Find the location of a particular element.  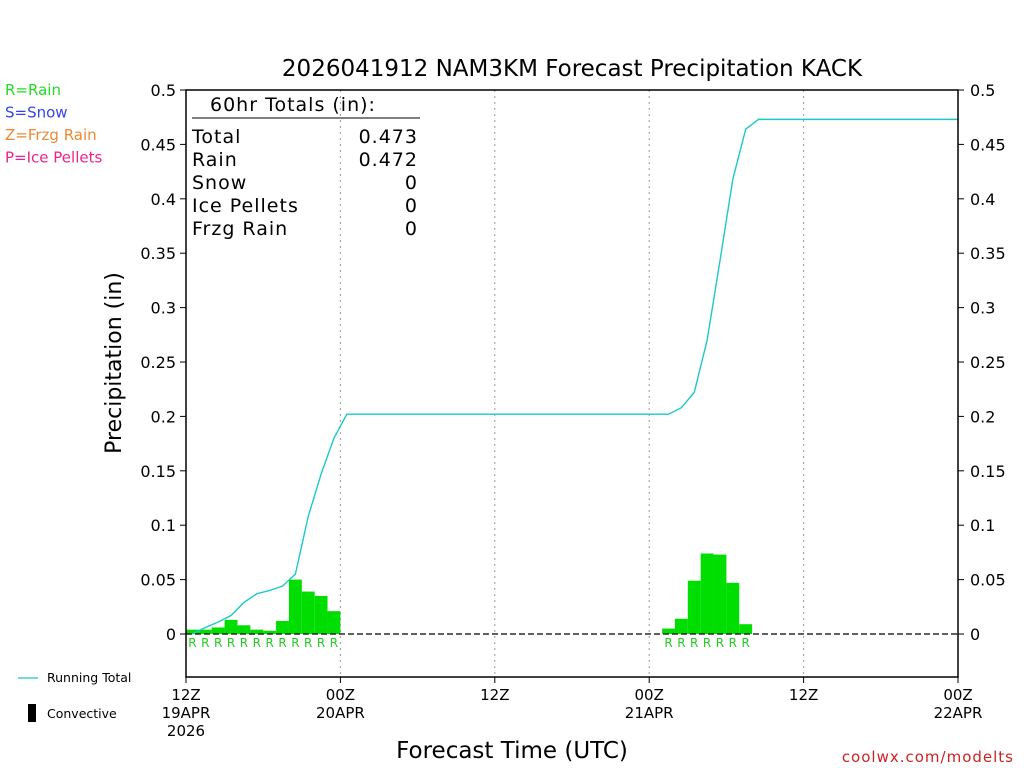

totals-header: 60hr Totals (in): is located at coordinates (293, 105).